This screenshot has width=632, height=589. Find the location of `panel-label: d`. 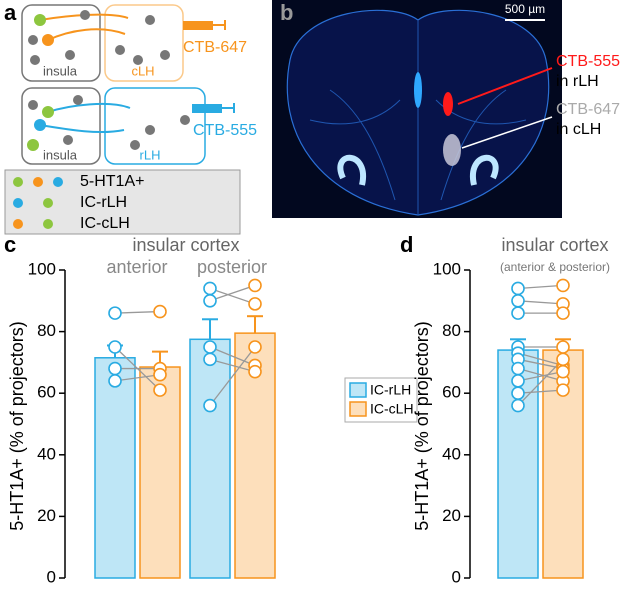

panel-label: d is located at coordinates (406, 244).